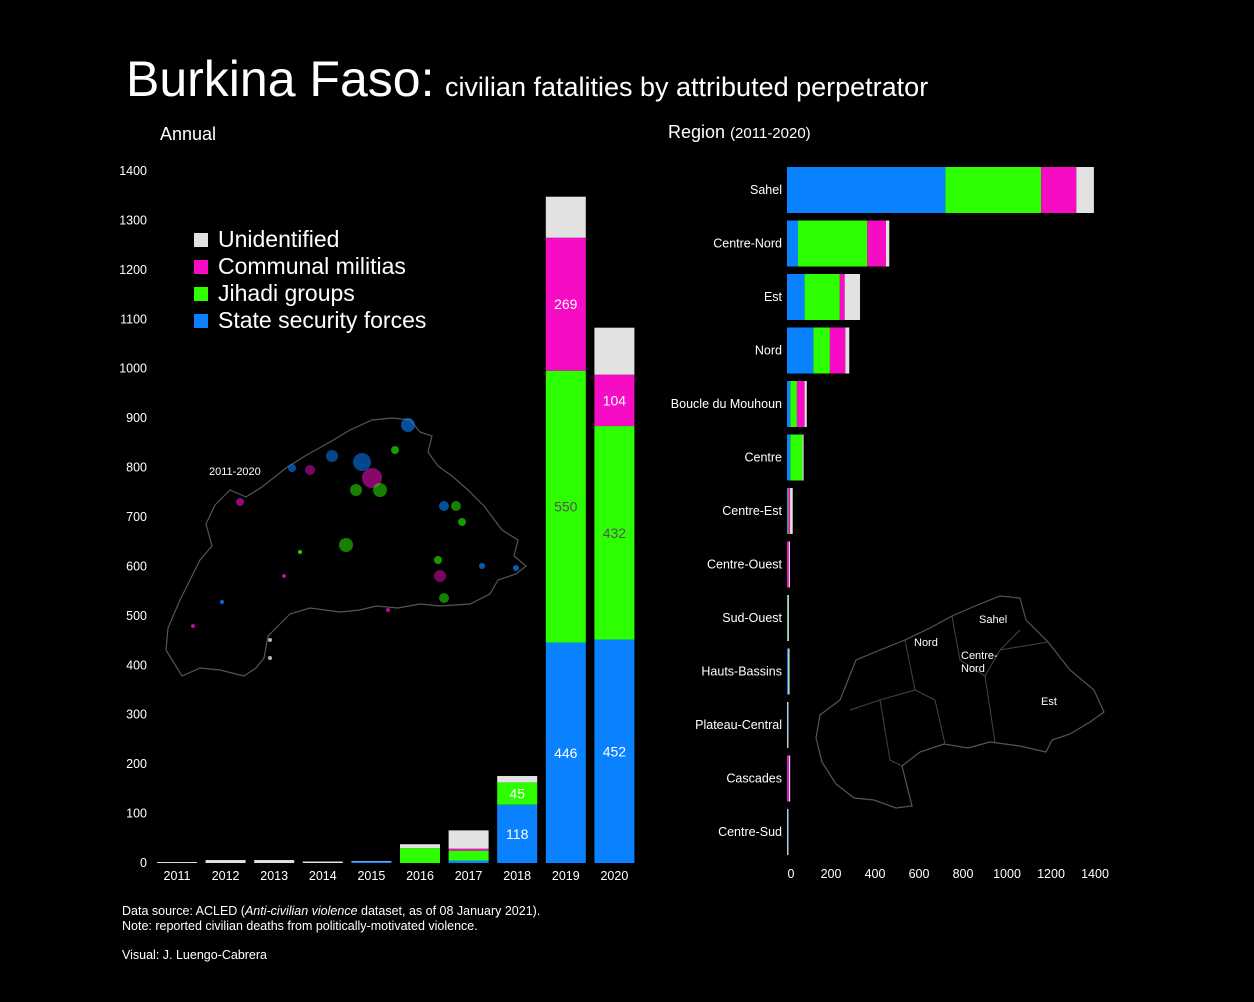 The image size is (1254, 1002). What do you see at coordinates (738, 725) in the screenshot?
I see `region-category-label: Plateau-Central` at bounding box center [738, 725].